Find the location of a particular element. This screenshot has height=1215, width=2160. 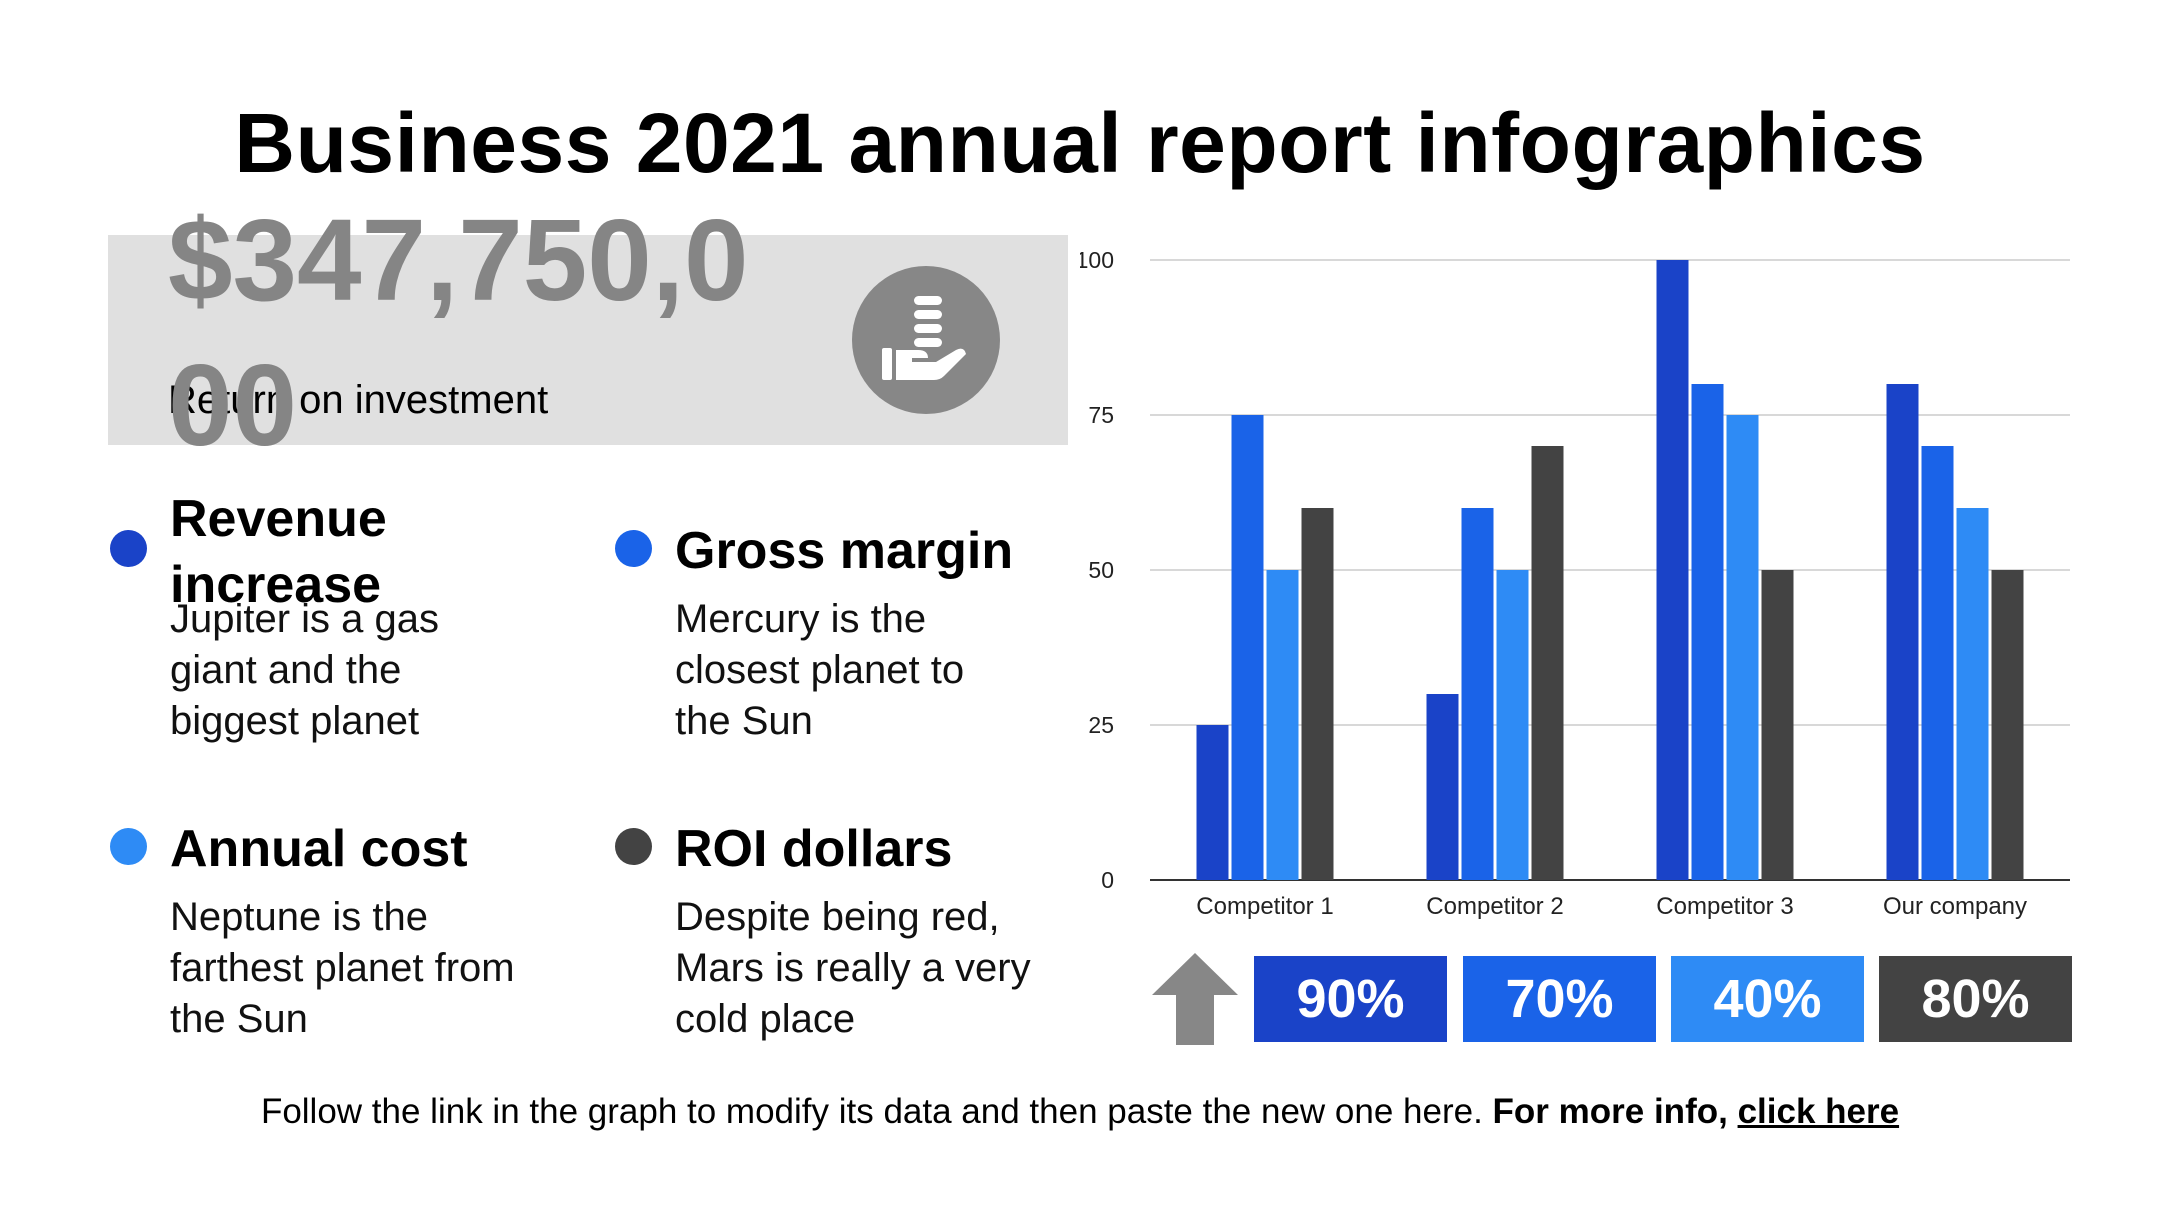

page-title: Business 2021 annual report infographics is located at coordinates (1080, 143).